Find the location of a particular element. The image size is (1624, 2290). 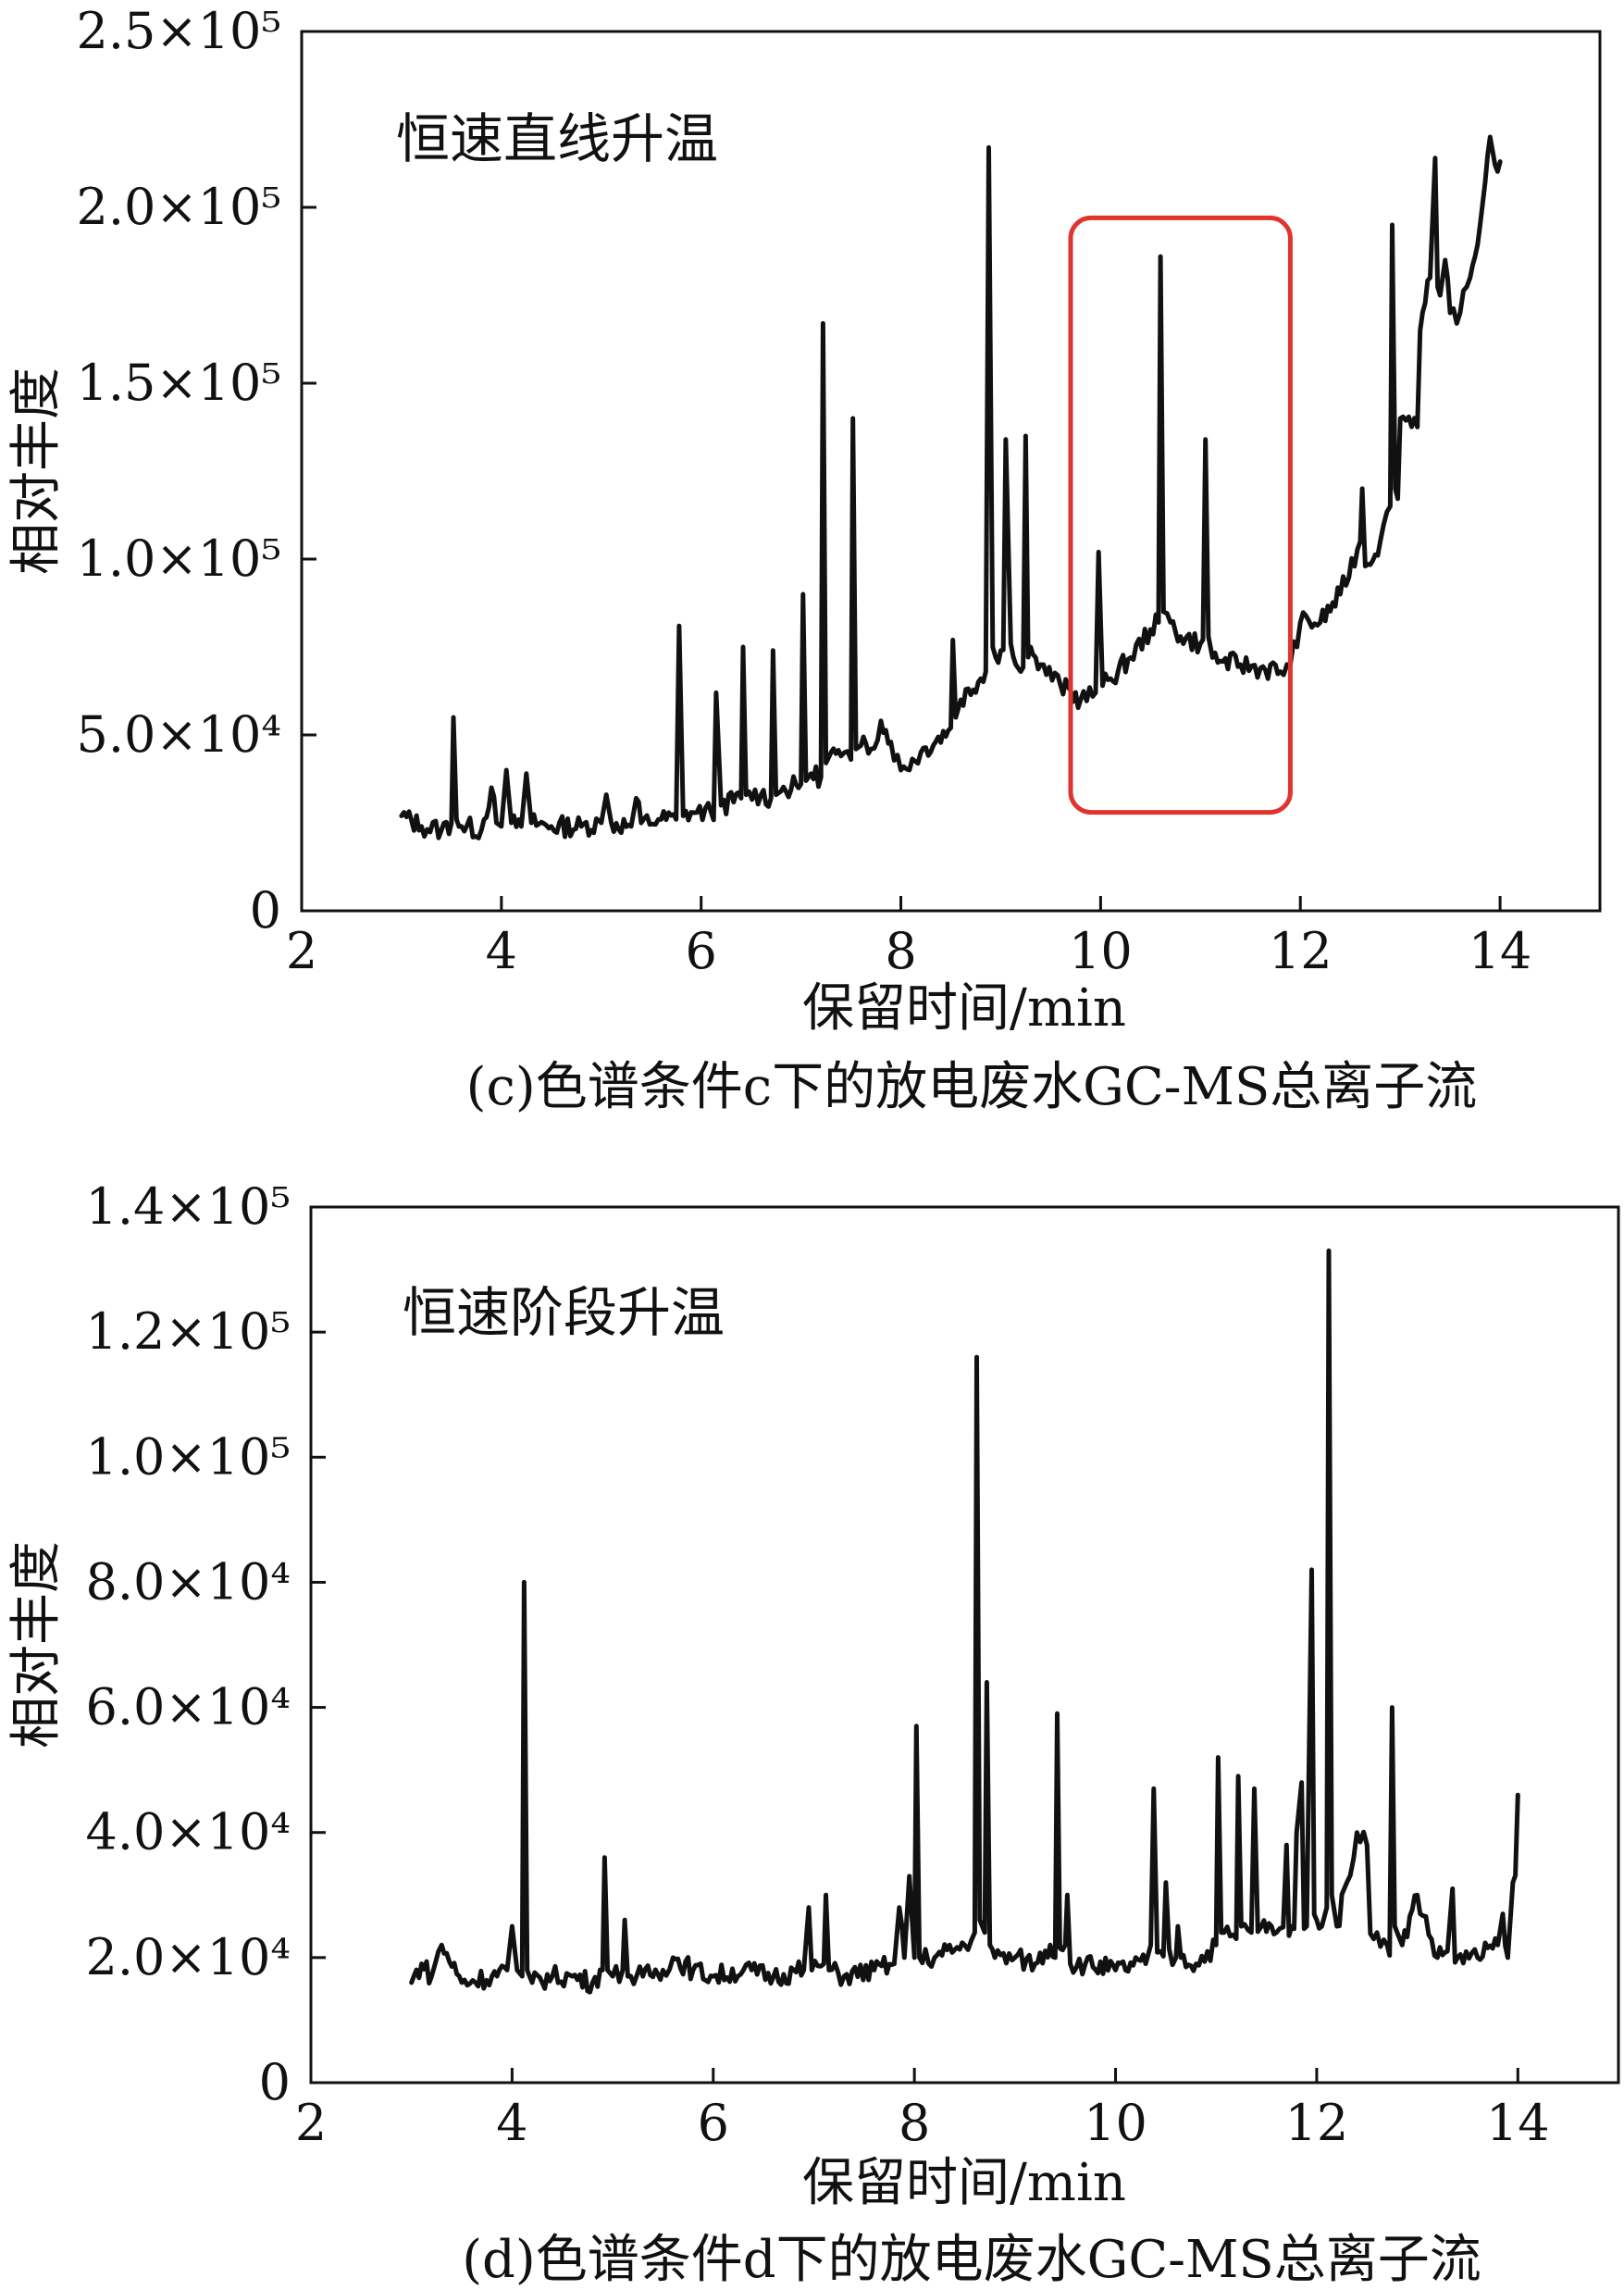

x-tick-label-d: 8 is located at coordinates (914, 2123).